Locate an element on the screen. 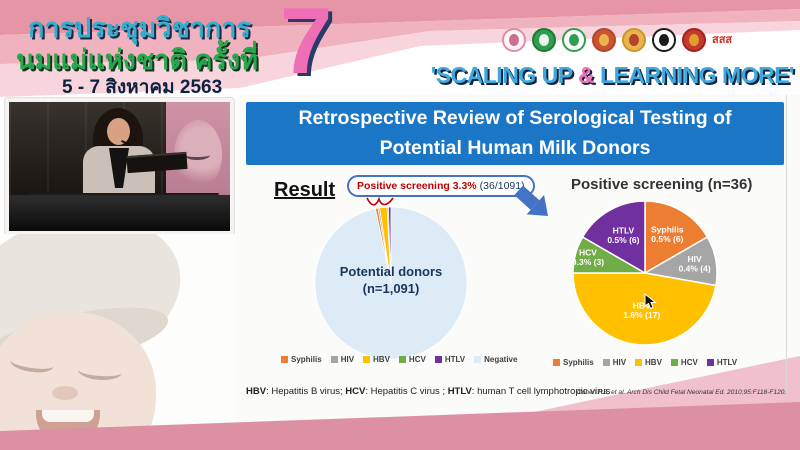  screen-baby-eye is located at coordinates (197, 155).